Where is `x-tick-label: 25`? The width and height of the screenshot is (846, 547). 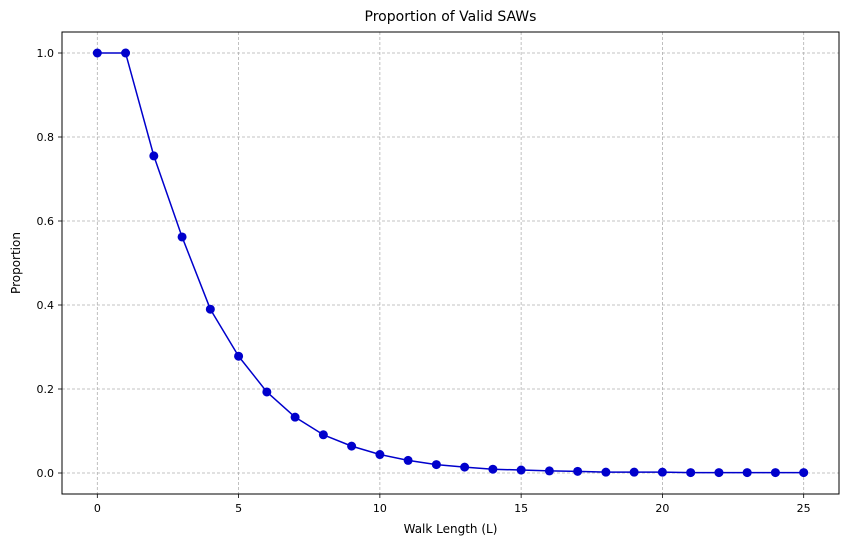 x-tick-label: 25 is located at coordinates (804, 508).